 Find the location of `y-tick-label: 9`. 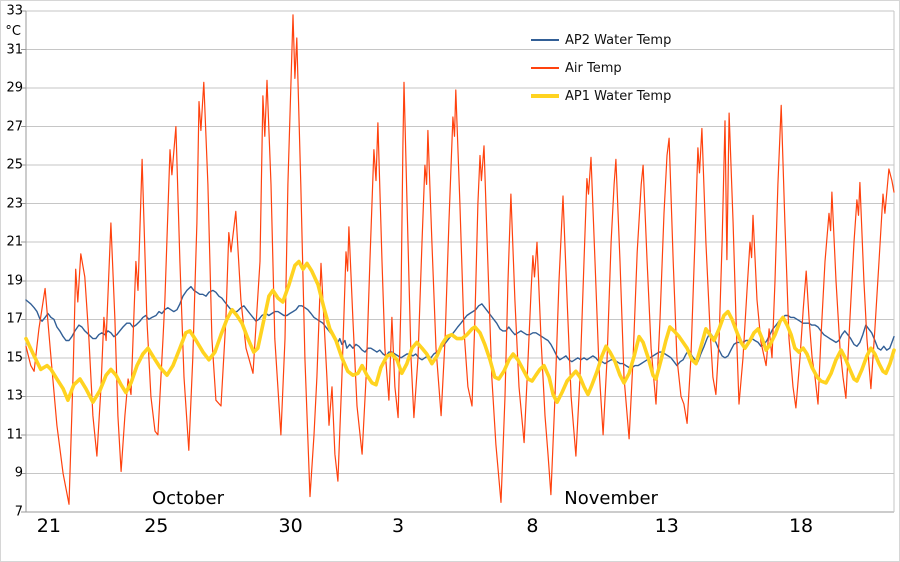

y-tick-label: 9 is located at coordinates (18, 473).